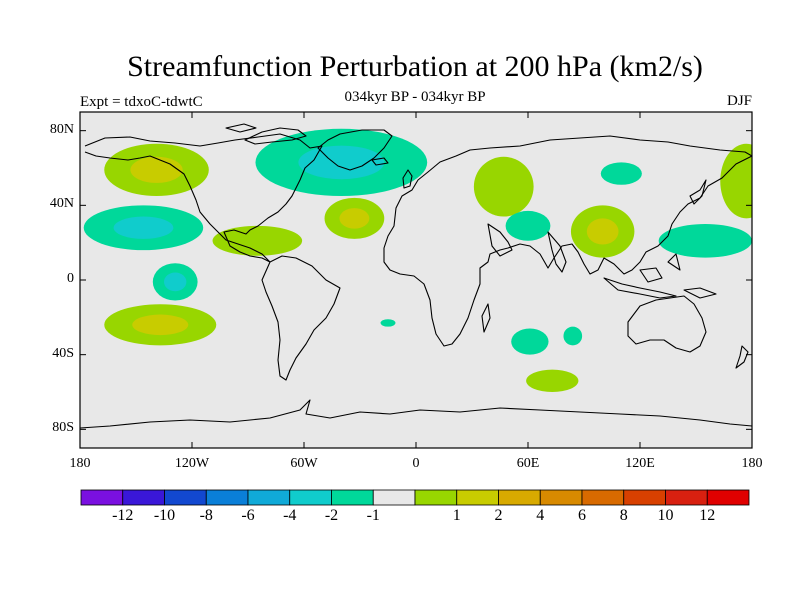  What do you see at coordinates (407, 179) in the screenshot?
I see `coast-britain` at bounding box center [407, 179].